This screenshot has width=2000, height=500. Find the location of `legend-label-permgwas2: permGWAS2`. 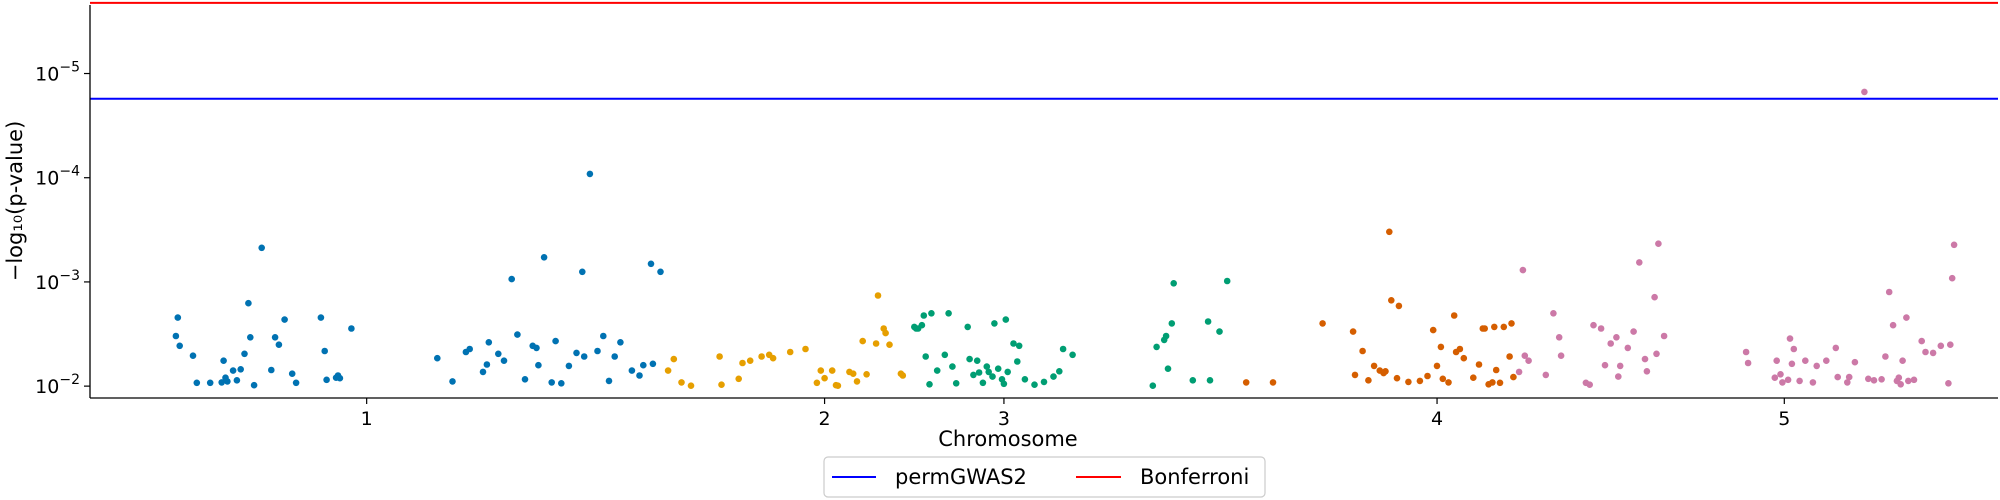

legend-label-permgwas2: permGWAS2 is located at coordinates (961, 477).